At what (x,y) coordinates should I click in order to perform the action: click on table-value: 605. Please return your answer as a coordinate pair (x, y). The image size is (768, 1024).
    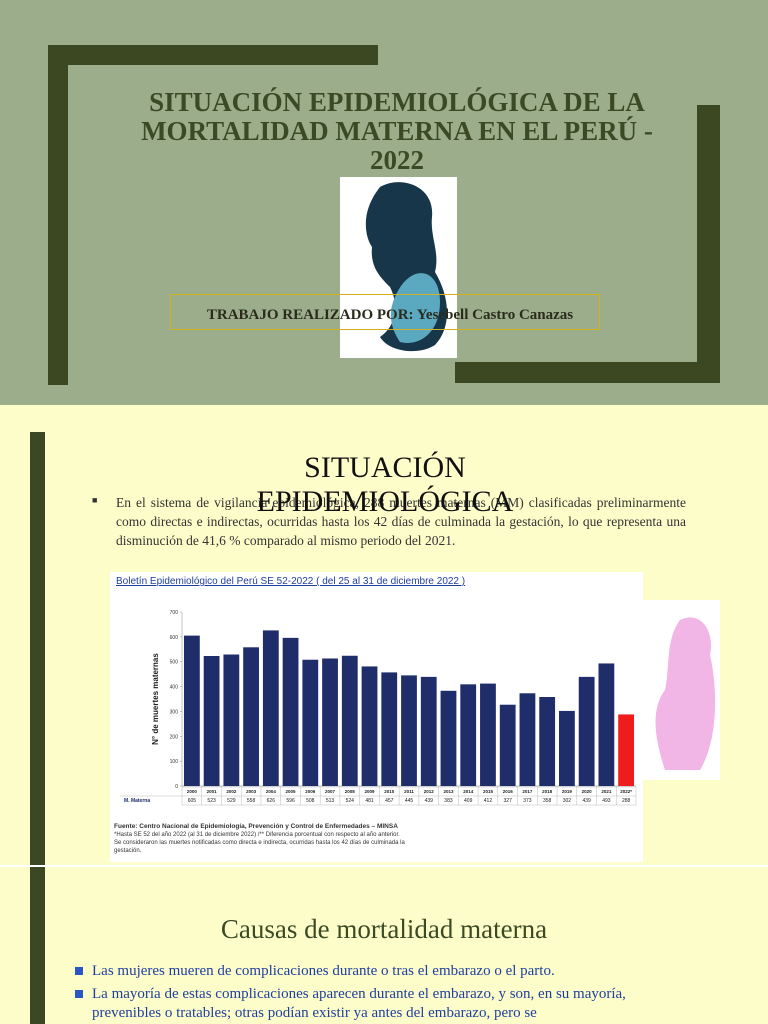
    Looking at the image, I should click on (192, 801).